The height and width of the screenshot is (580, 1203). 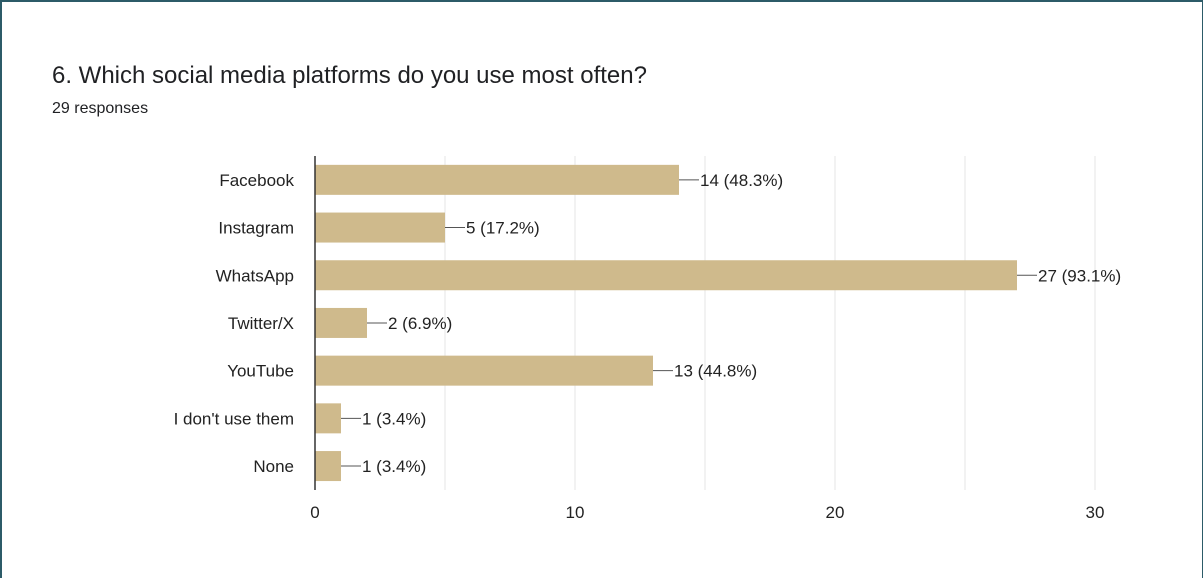 I want to click on category-label: I don't use them, so click(x=234, y=418).